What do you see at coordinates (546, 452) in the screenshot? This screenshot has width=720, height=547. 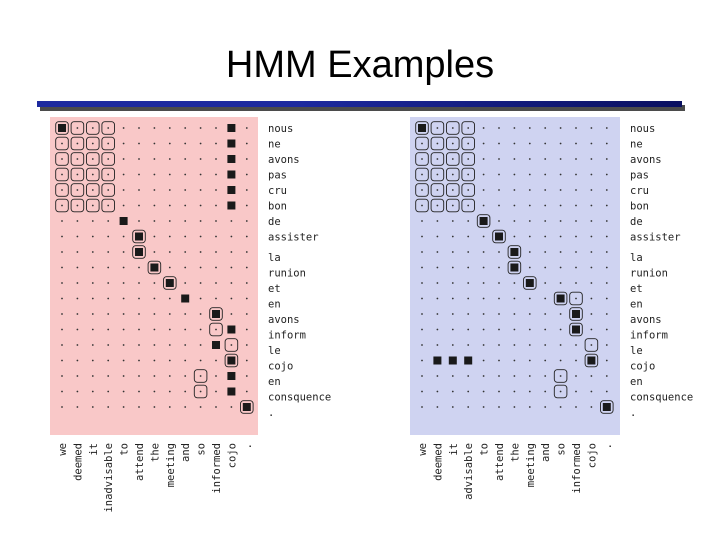 I see `english-word-label: and` at bounding box center [546, 452].